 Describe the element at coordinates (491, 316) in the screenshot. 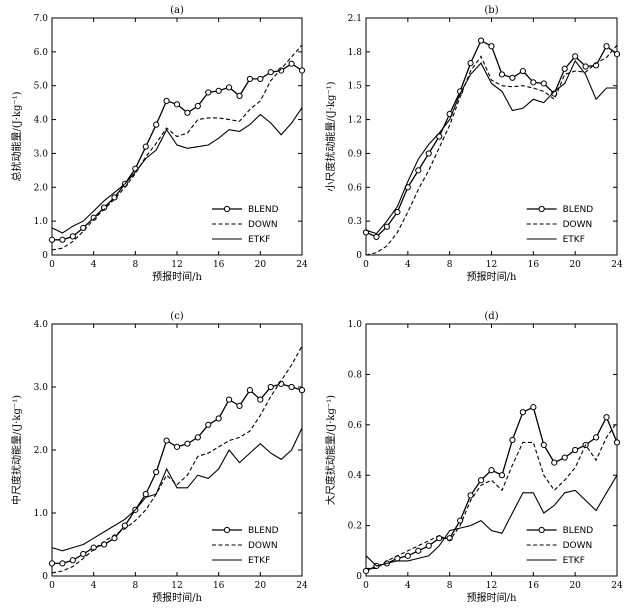

I see `panel-label: (d)` at that location.